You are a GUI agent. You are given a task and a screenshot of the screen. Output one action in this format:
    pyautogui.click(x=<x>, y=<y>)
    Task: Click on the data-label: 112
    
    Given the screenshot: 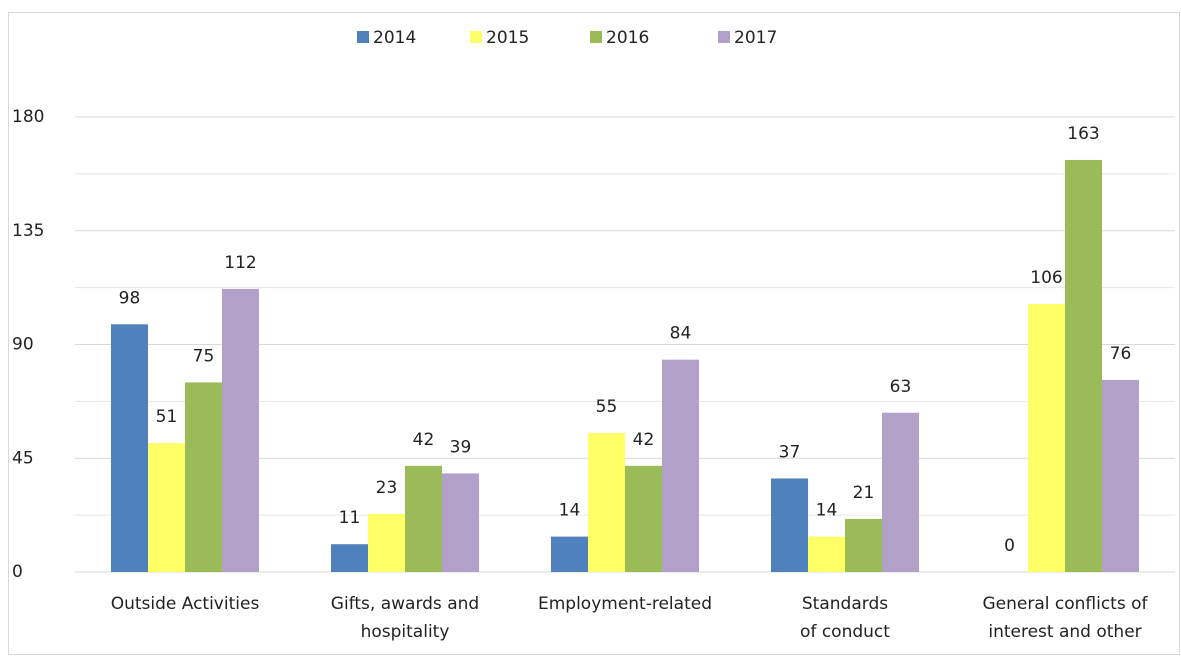 What is the action you would take?
    pyautogui.click(x=240, y=263)
    